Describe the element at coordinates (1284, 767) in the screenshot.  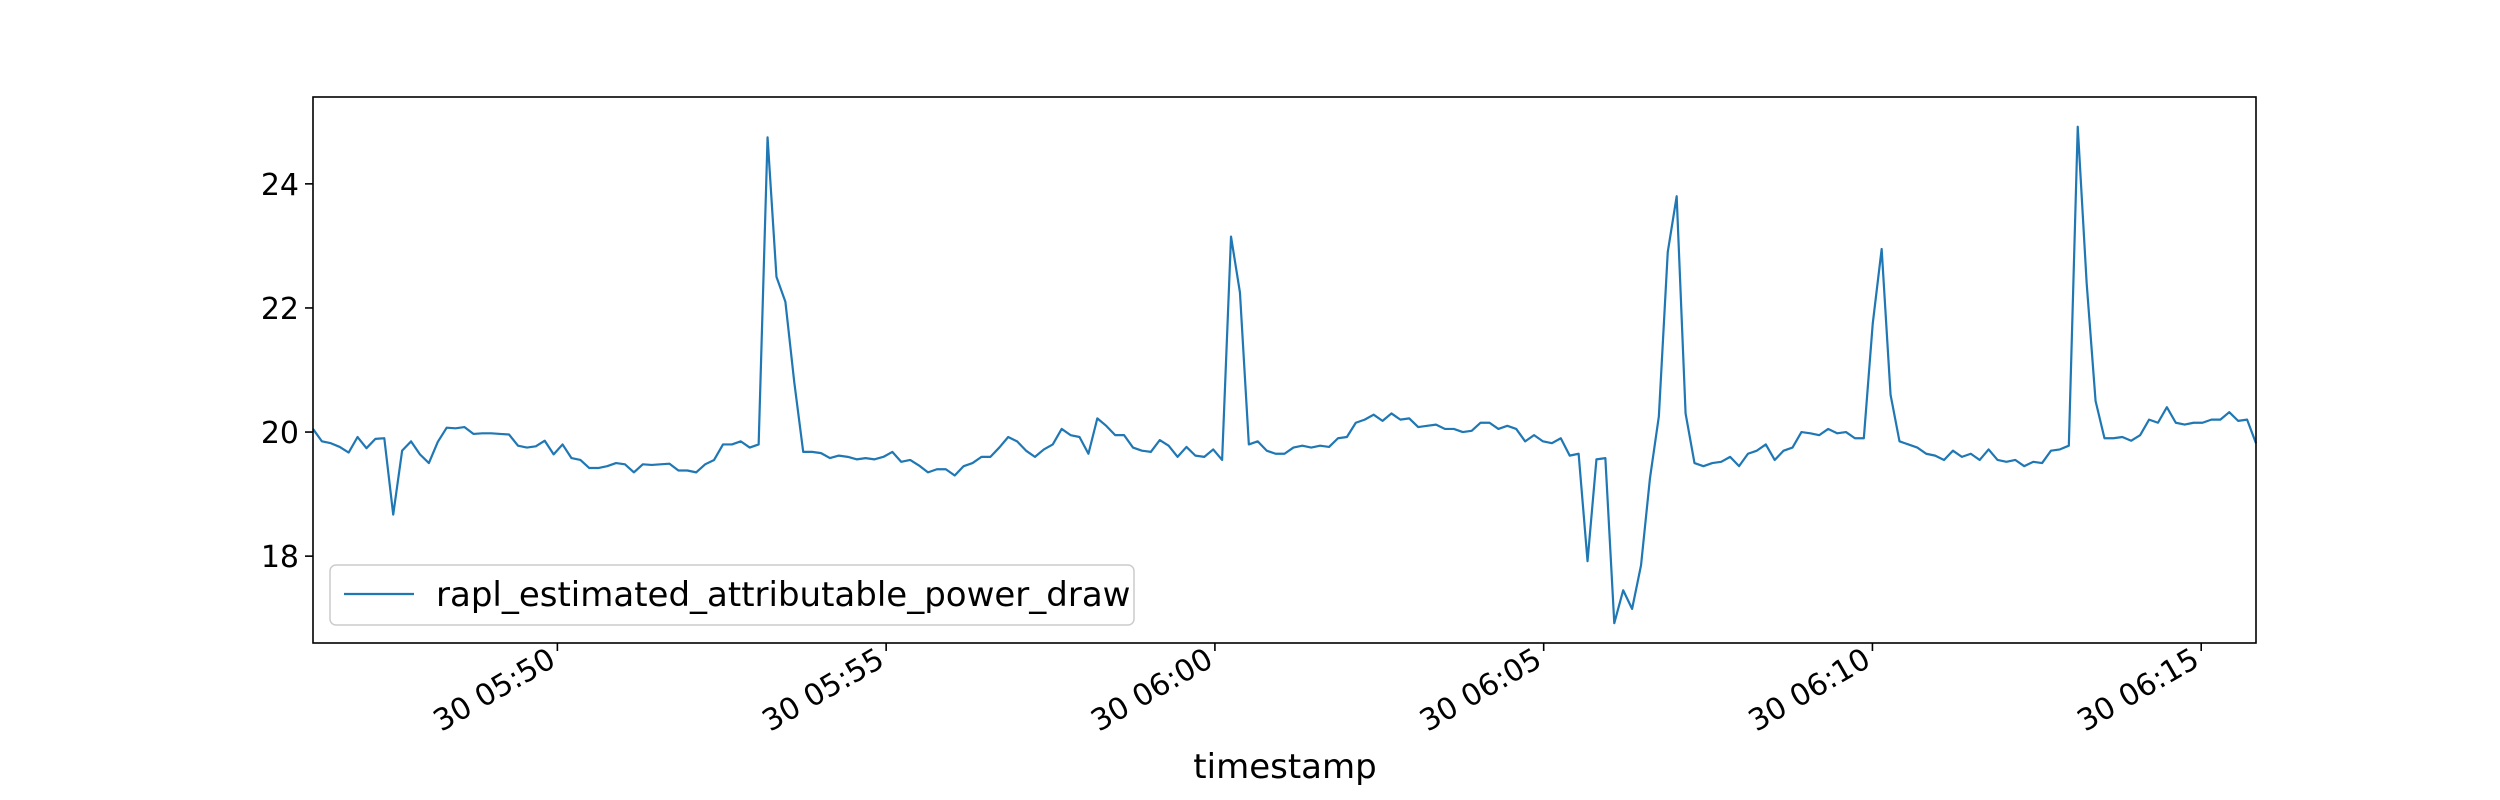
I see `x-axis-label: timestamp` at that location.